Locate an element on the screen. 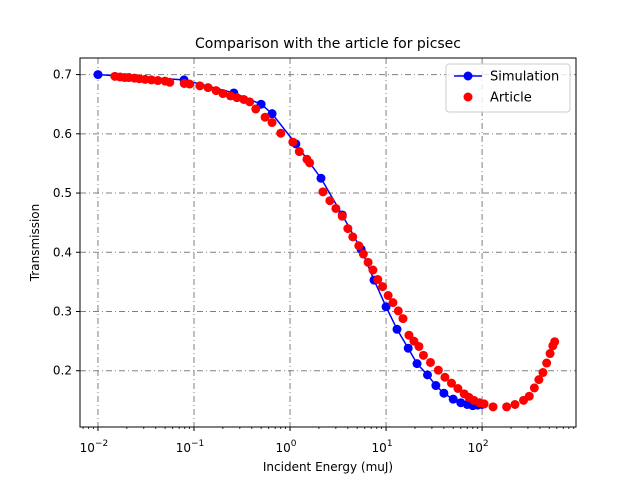 The height and width of the screenshot is (480, 640). legend-item-simulation: Simulation is located at coordinates (506, 77).